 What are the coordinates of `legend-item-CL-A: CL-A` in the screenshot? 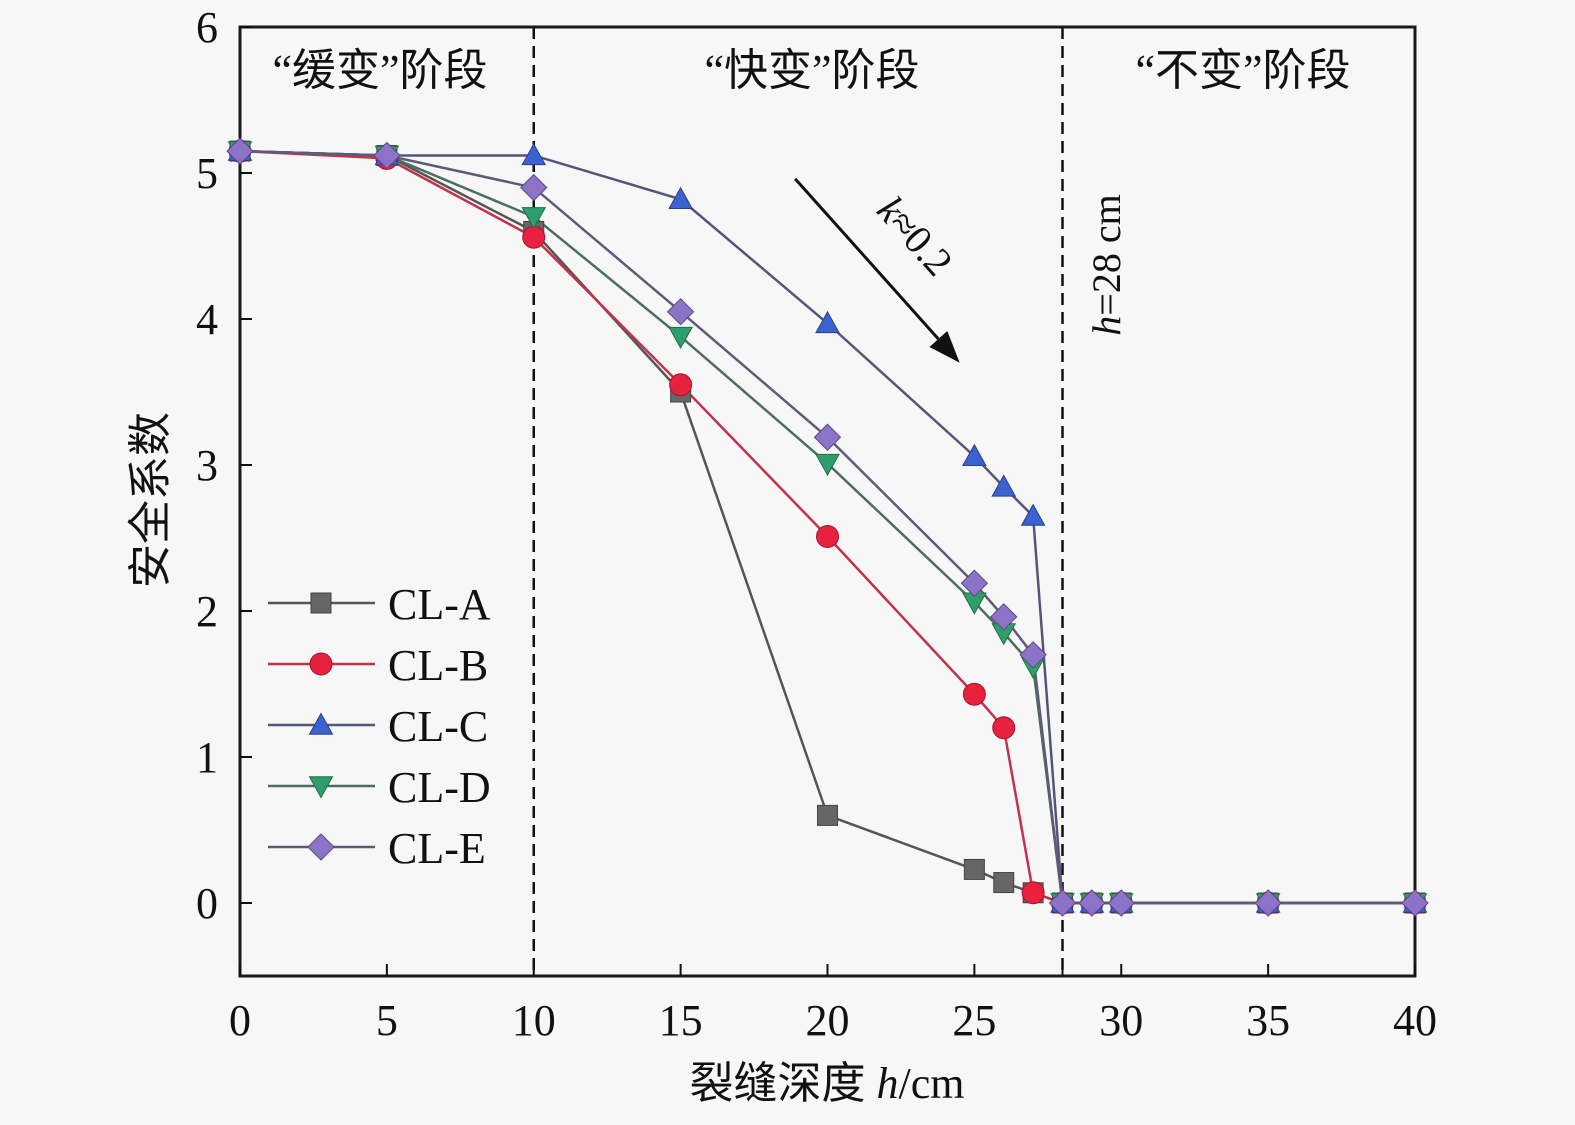 It's located at (379, 604).